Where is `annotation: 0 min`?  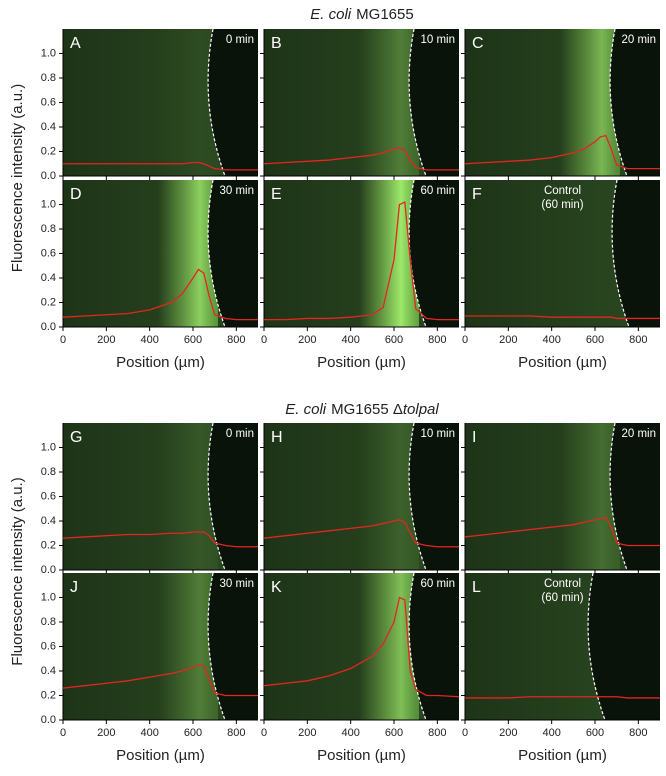
annotation: 0 min is located at coordinates (240, 40).